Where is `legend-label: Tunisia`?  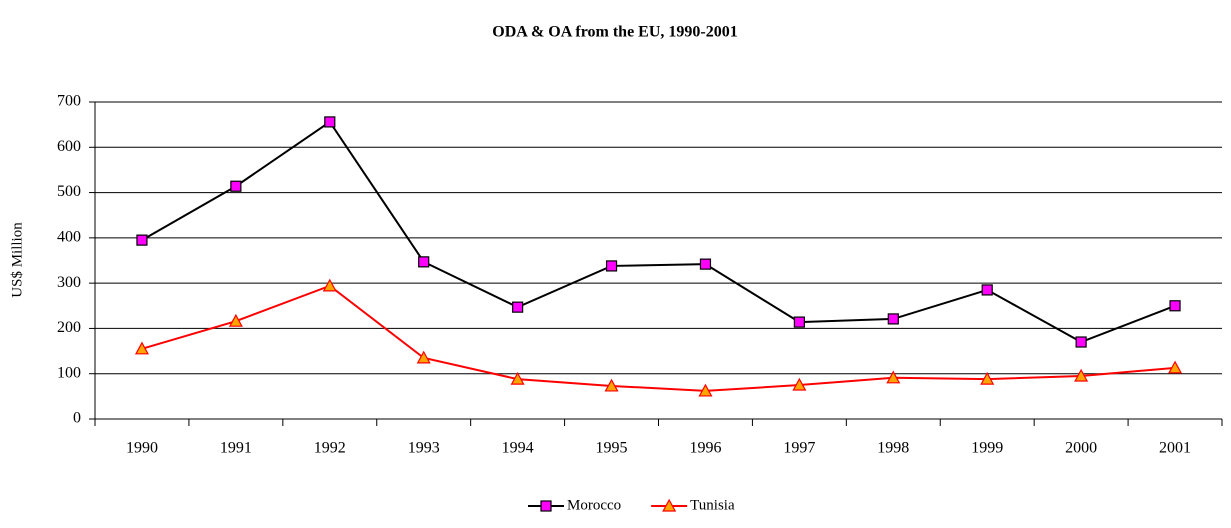
legend-label: Tunisia is located at coordinates (712, 505).